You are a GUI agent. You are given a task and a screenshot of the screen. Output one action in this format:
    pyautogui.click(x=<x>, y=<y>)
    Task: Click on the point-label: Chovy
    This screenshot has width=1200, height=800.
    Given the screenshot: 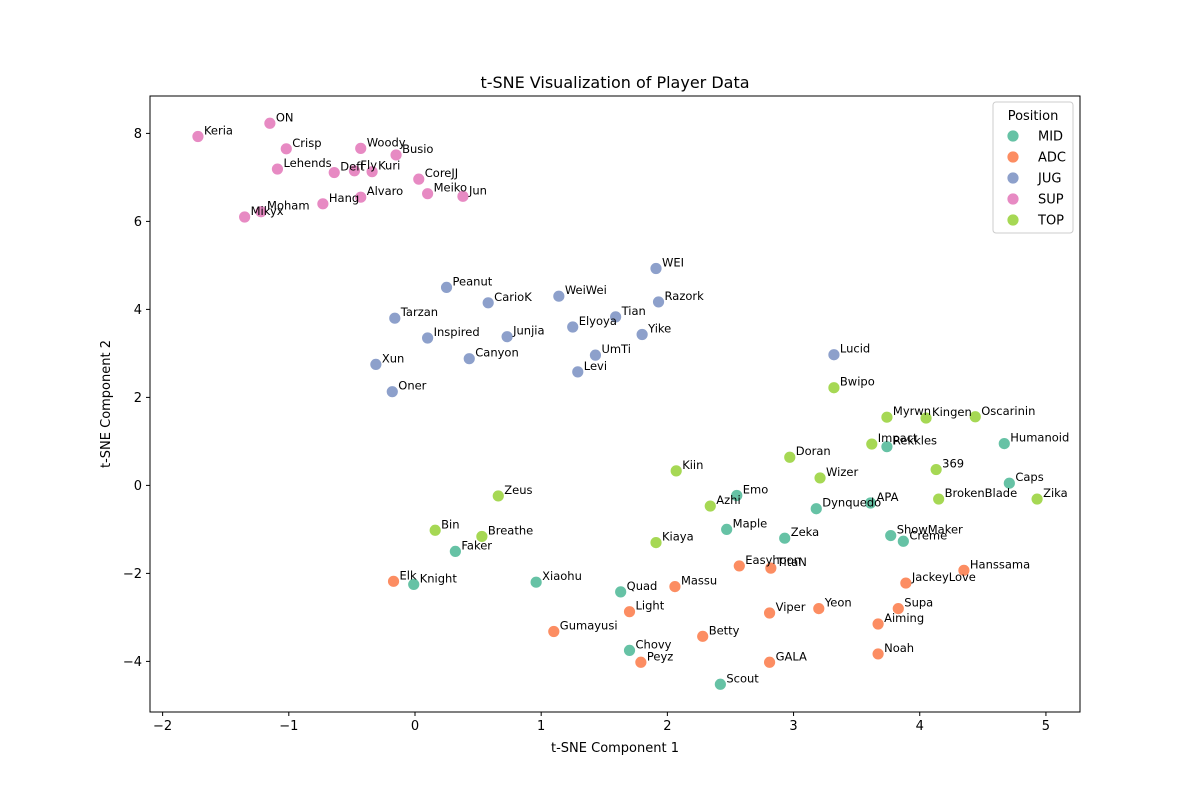 What is the action you would take?
    pyautogui.click(x=654, y=644)
    